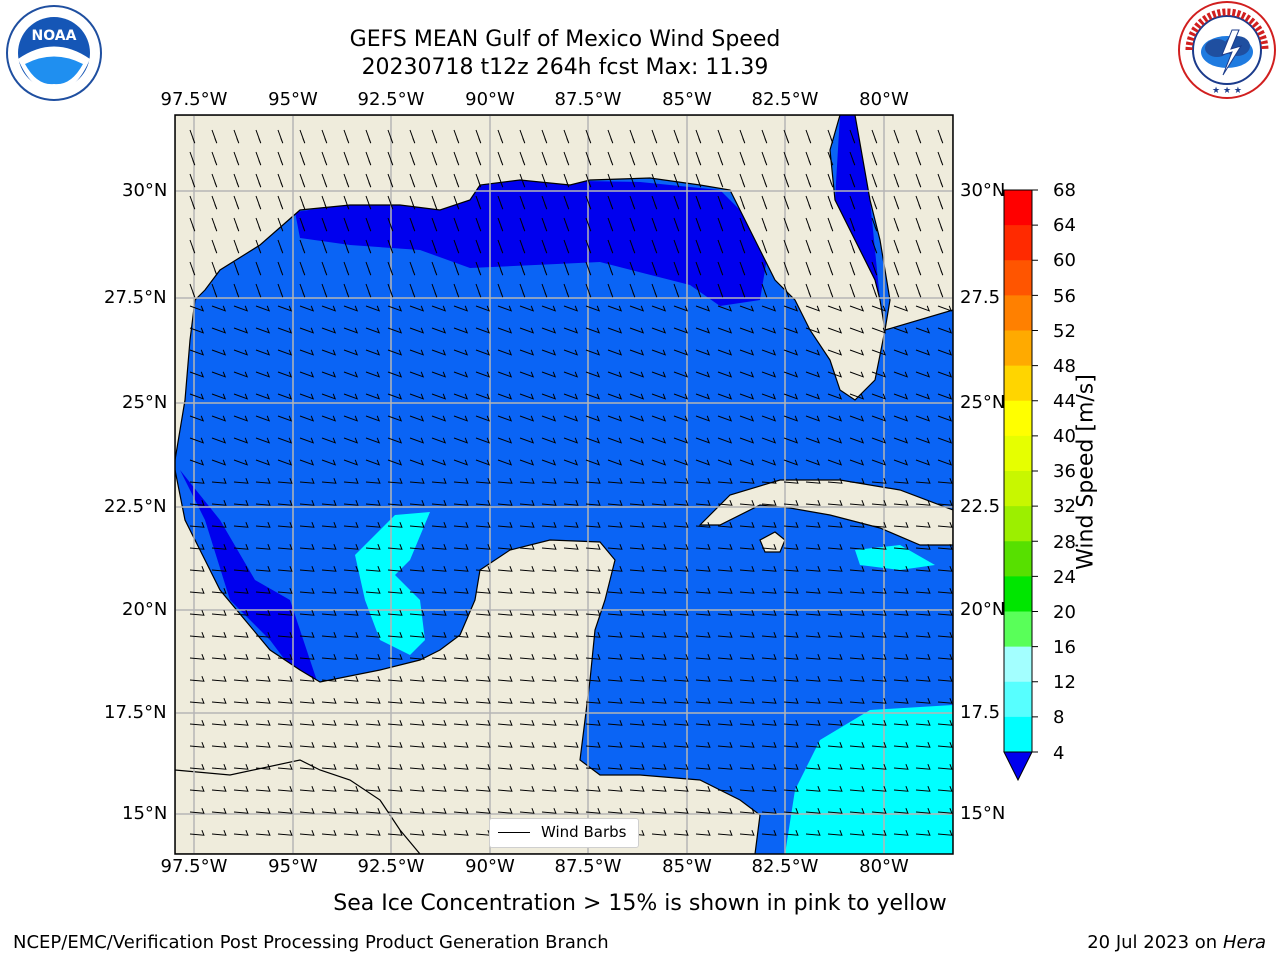 The width and height of the screenshot is (1280, 960). Describe the element at coordinates (1018, 489) in the screenshot. I see `colorbar-band` at that location.